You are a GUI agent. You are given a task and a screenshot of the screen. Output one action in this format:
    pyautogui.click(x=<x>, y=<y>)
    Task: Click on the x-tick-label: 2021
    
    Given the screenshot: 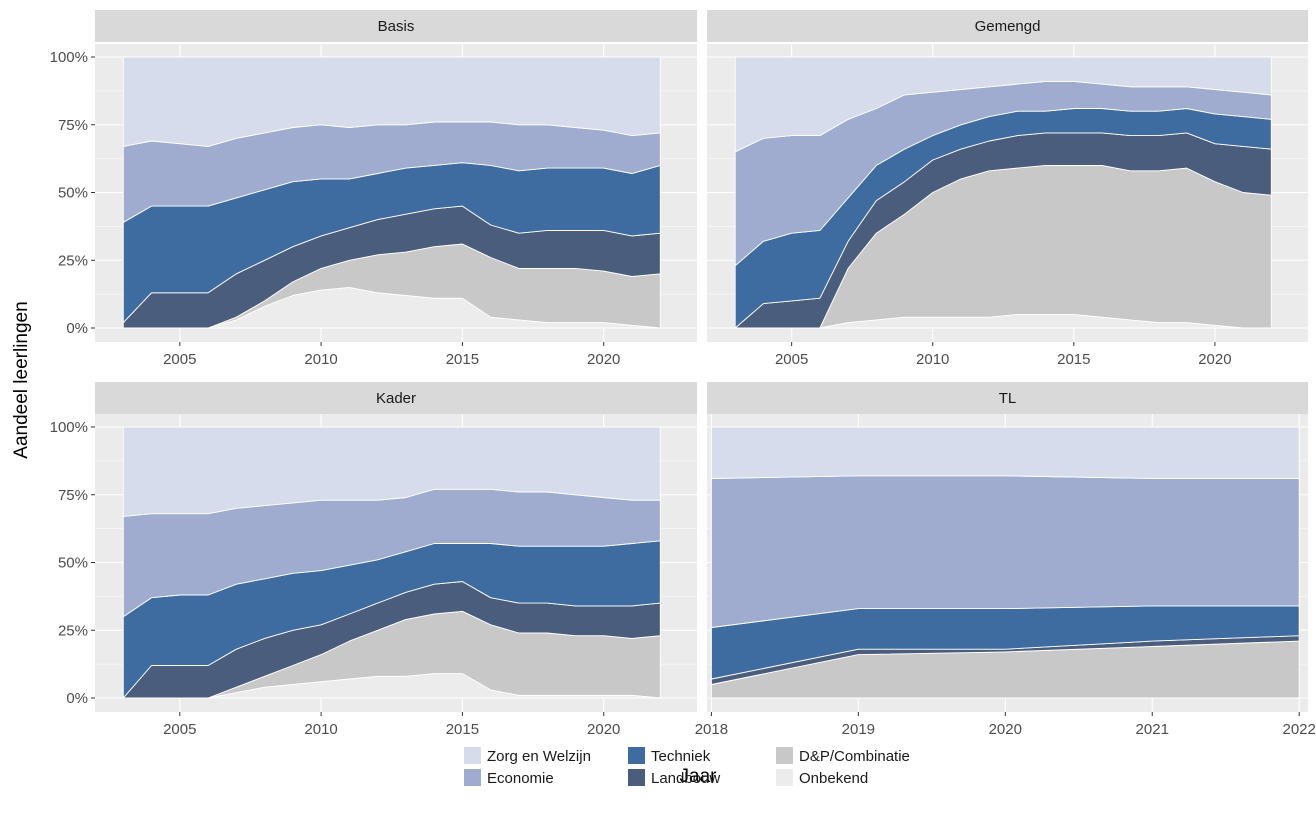 What is the action you would take?
    pyautogui.click(x=1152, y=729)
    